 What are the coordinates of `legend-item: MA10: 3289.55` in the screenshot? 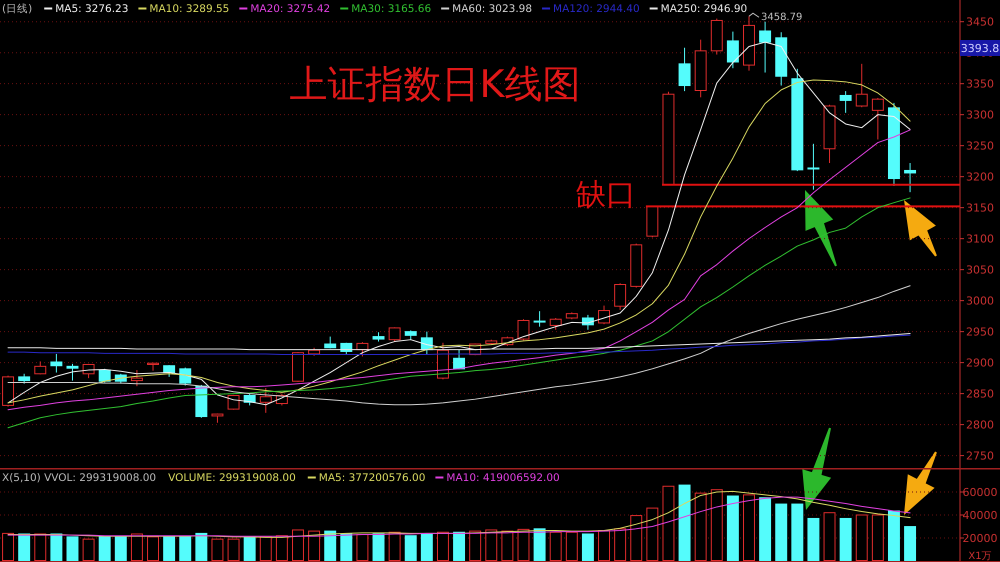 It's located at (189, 9).